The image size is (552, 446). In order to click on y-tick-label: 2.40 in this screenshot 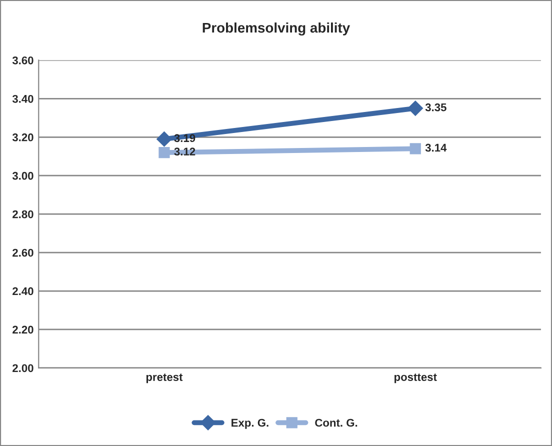, I will do `click(23, 291)`.